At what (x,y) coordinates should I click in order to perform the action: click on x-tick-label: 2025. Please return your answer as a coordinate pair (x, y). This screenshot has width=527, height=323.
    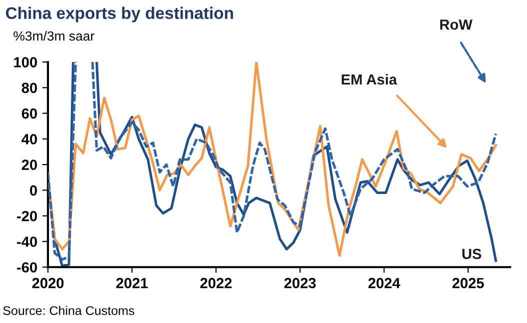
    Looking at the image, I should click on (468, 283).